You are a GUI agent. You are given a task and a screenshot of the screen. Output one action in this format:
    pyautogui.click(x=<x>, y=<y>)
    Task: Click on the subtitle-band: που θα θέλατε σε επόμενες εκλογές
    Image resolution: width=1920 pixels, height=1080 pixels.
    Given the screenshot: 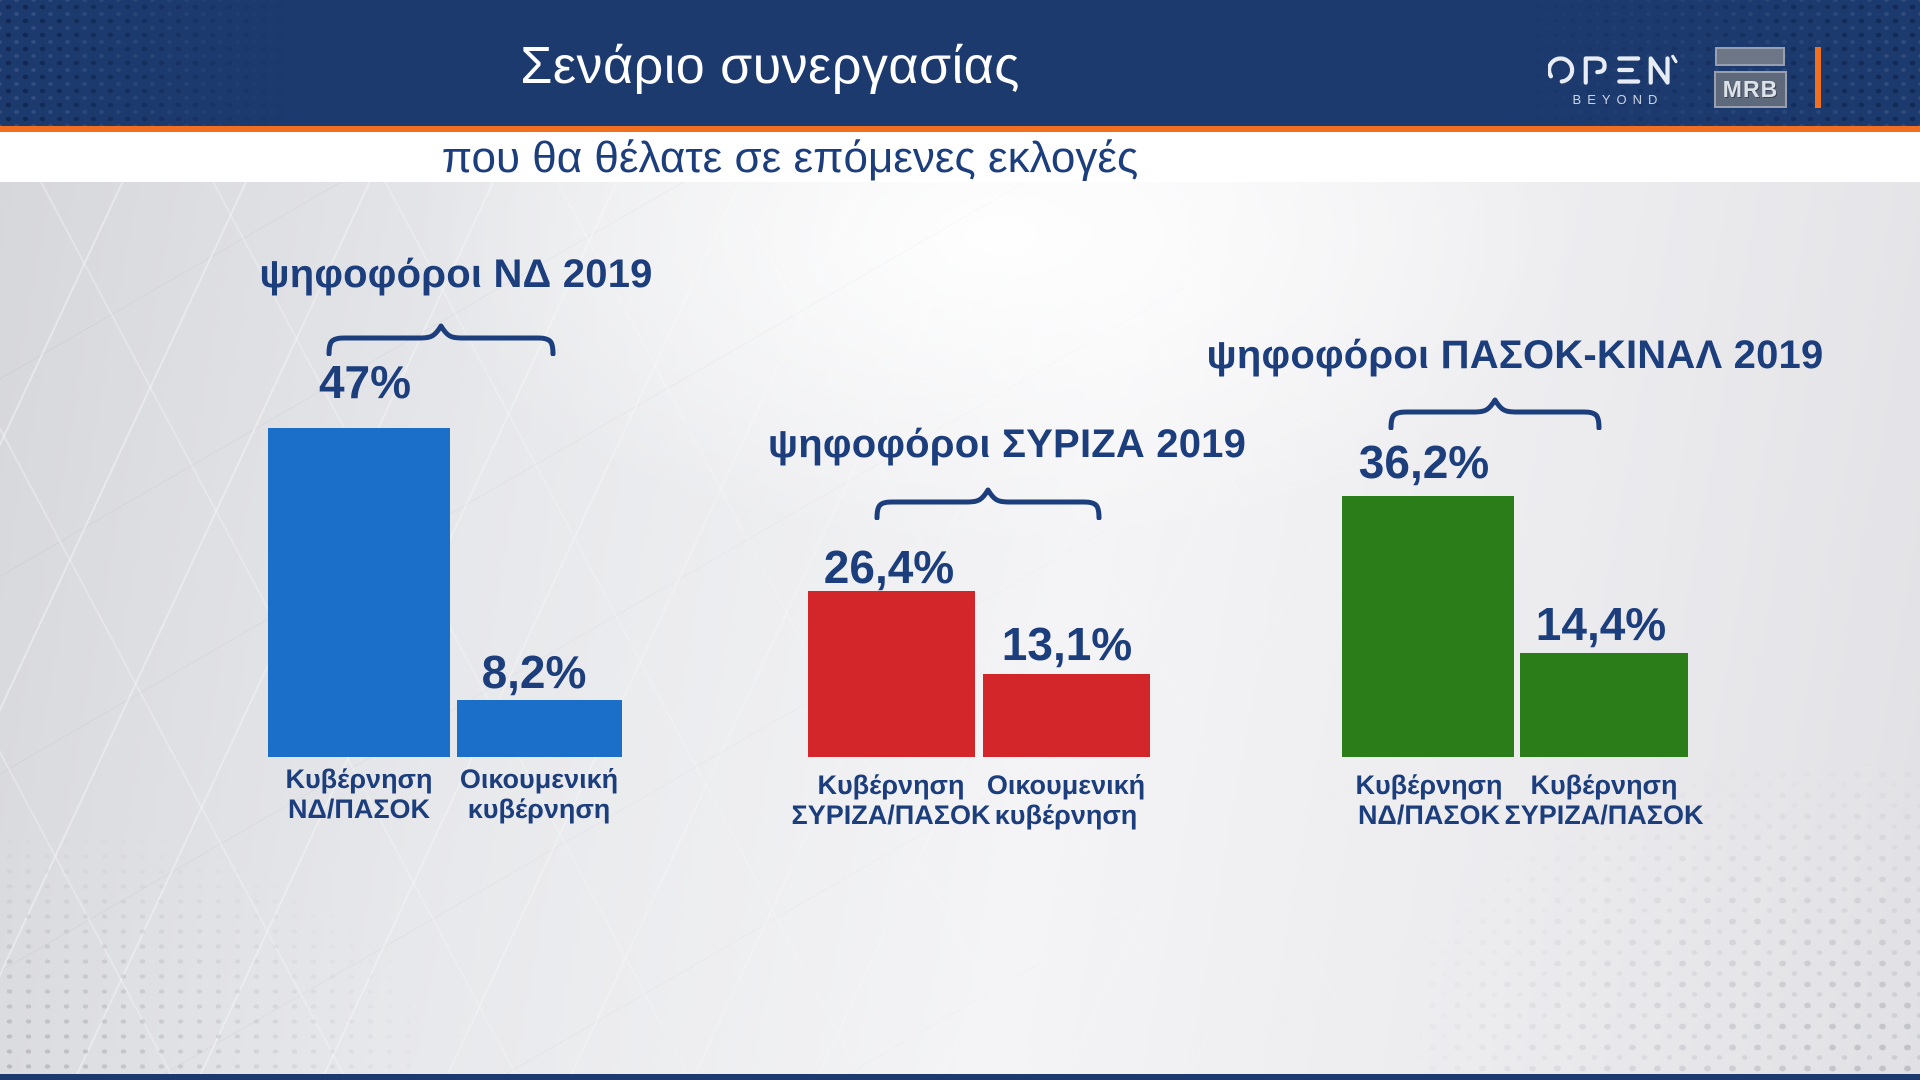 What is the action you would take?
    pyautogui.click(x=960, y=157)
    